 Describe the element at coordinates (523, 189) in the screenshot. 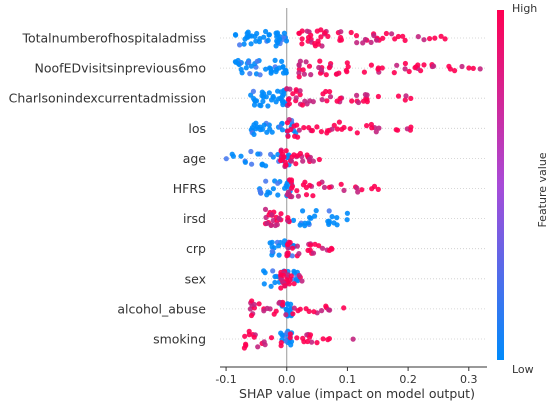

I see `colorbar: High Low Feature value` at that location.